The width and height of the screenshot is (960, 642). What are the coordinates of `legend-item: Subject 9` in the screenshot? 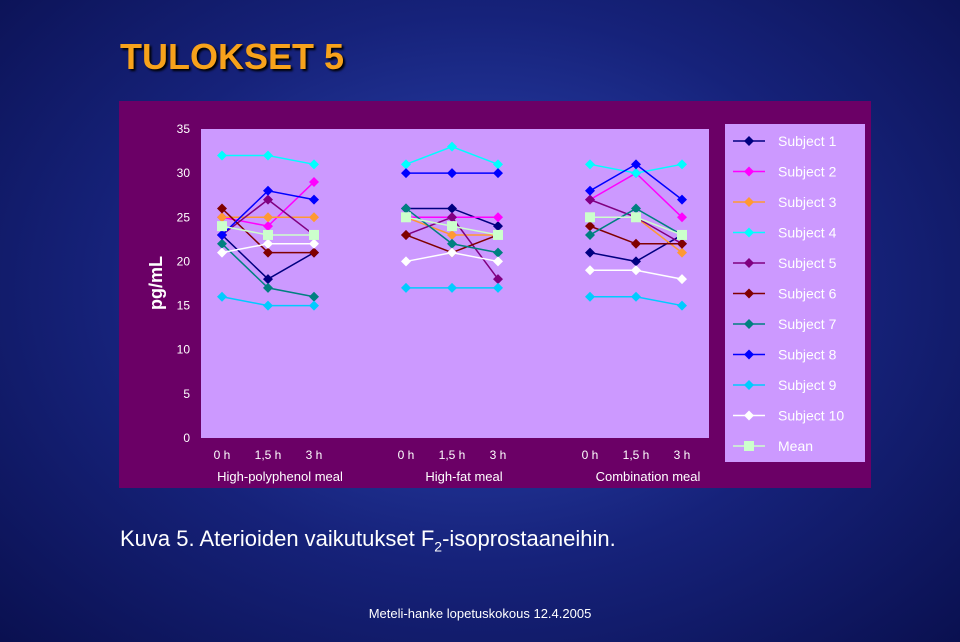 It's located at (785, 385).